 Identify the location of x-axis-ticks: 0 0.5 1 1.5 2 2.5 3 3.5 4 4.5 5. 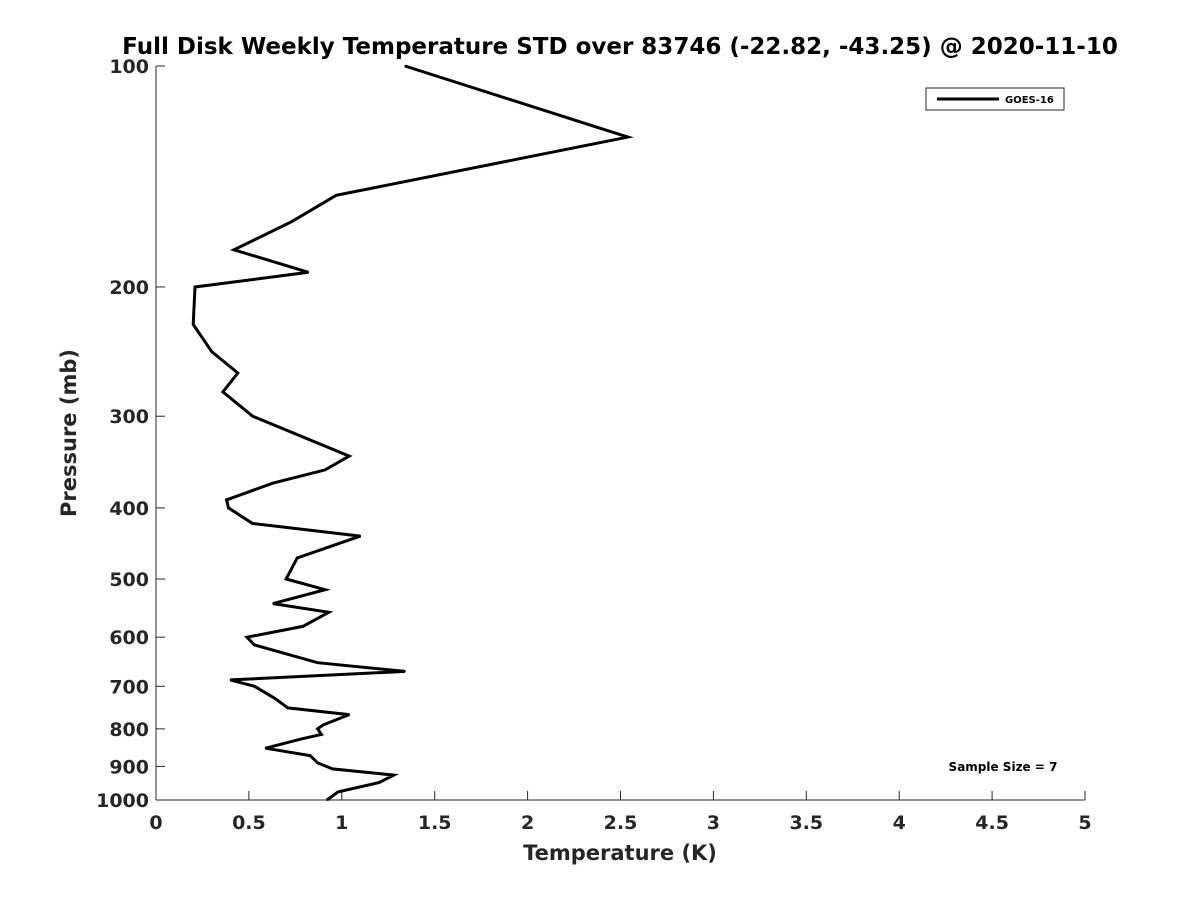
(620, 812).